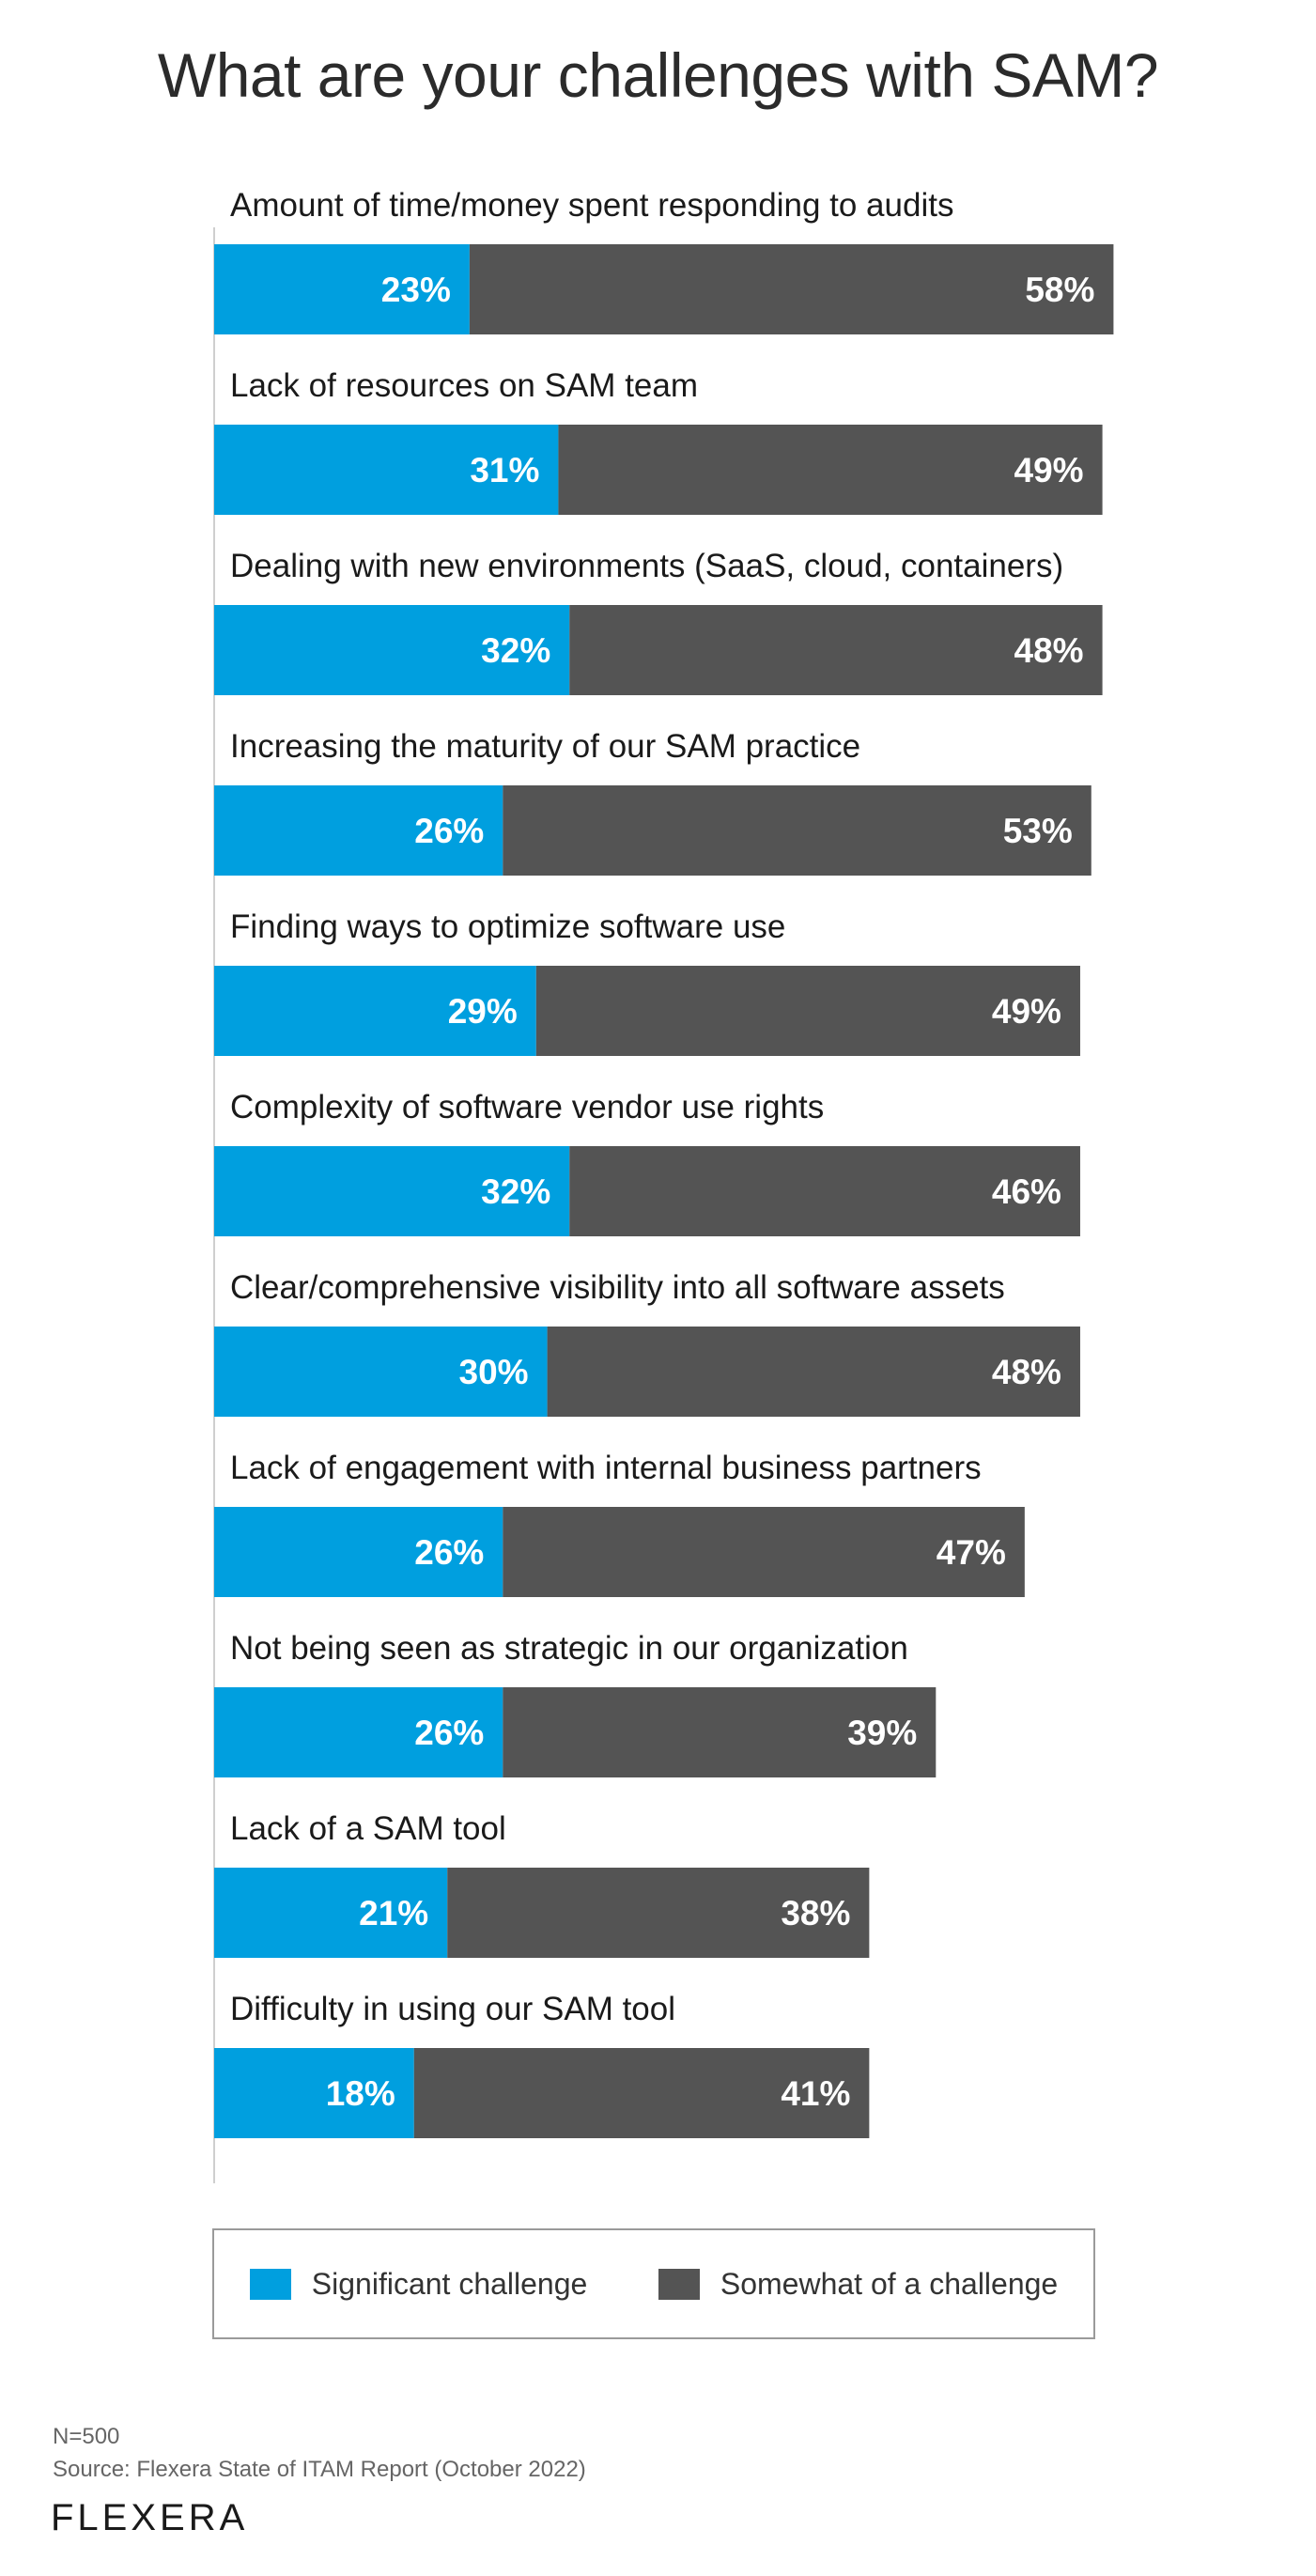 The height and width of the screenshot is (2576, 1316). I want to click on category-label: Difficulty in using our SAM tool, so click(452, 2009).